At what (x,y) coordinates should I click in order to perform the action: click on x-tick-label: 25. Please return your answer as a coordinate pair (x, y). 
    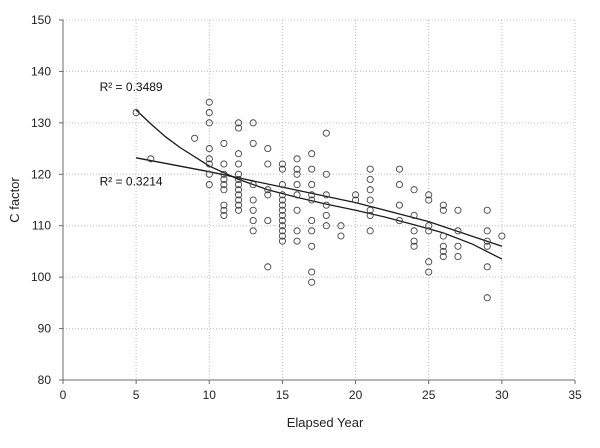
    Looking at the image, I should click on (429, 395).